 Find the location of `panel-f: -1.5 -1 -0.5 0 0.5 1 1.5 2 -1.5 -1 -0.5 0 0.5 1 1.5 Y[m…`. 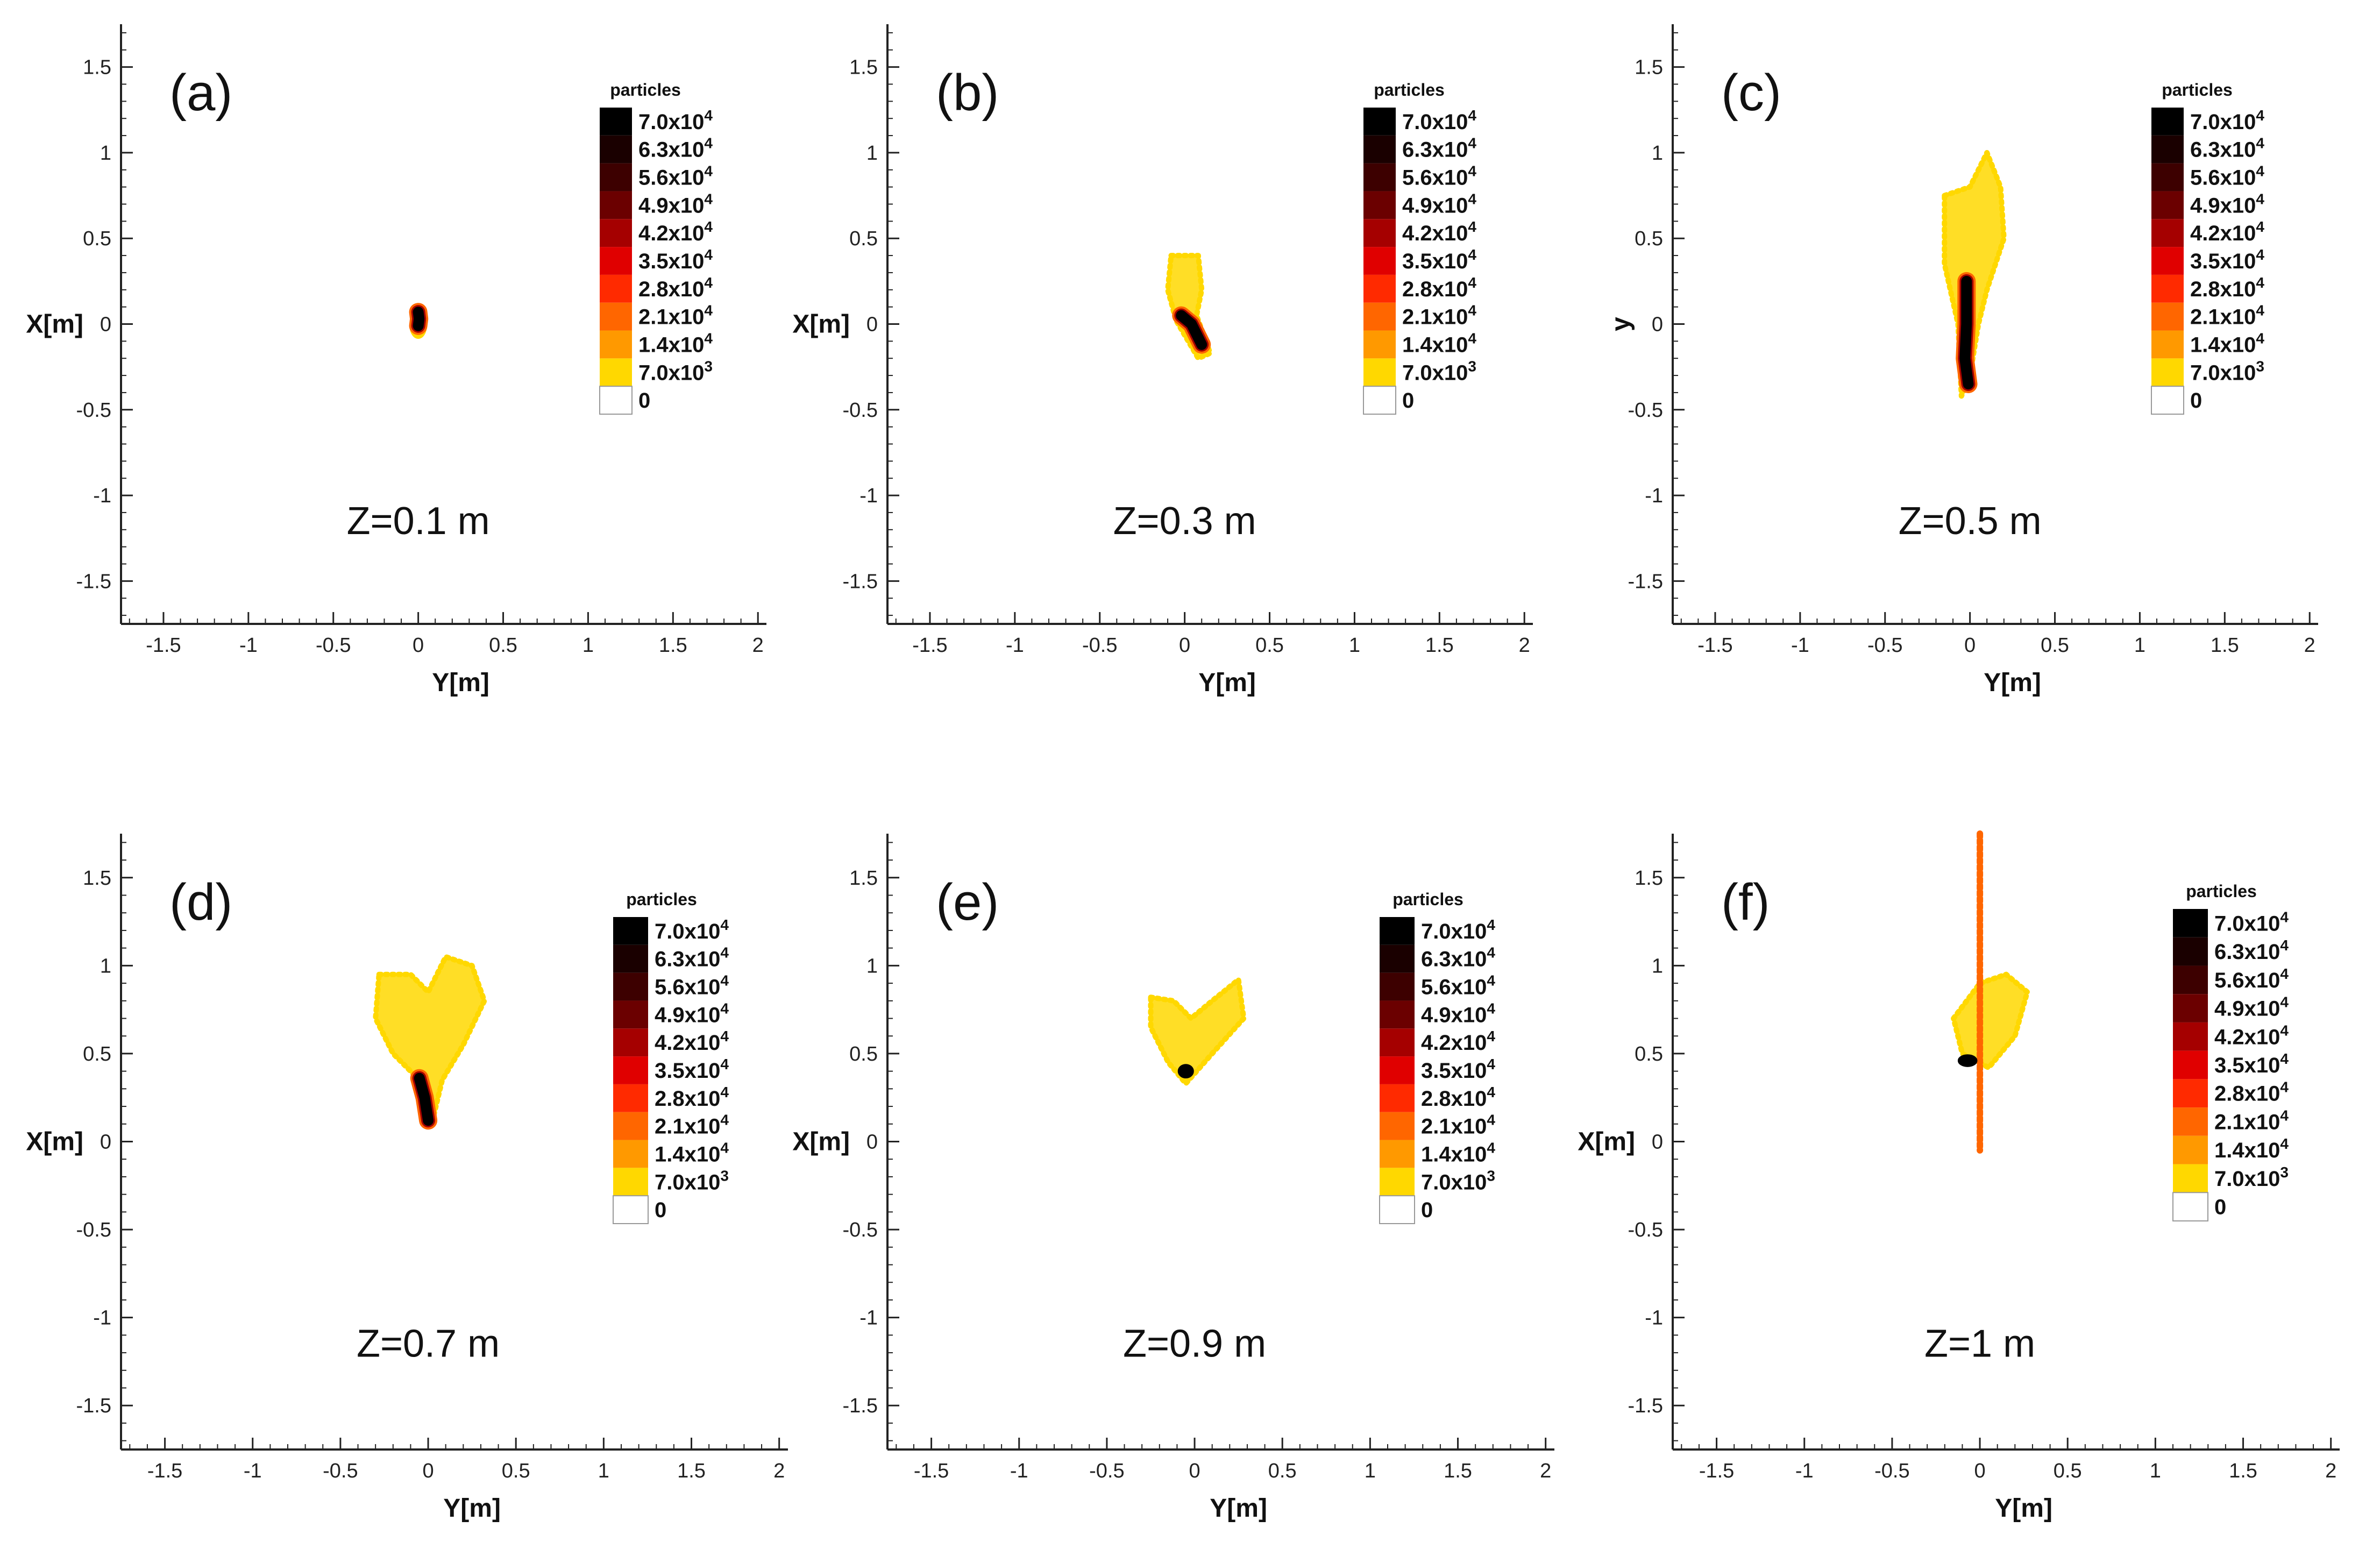

panel-f: -1.5 -1 -0.5 0 0.5 1 1.5 2 -1.5 -1 -0.5 0 0.5 1 1.5 Y[m… is located at coordinates (1959, 1177).